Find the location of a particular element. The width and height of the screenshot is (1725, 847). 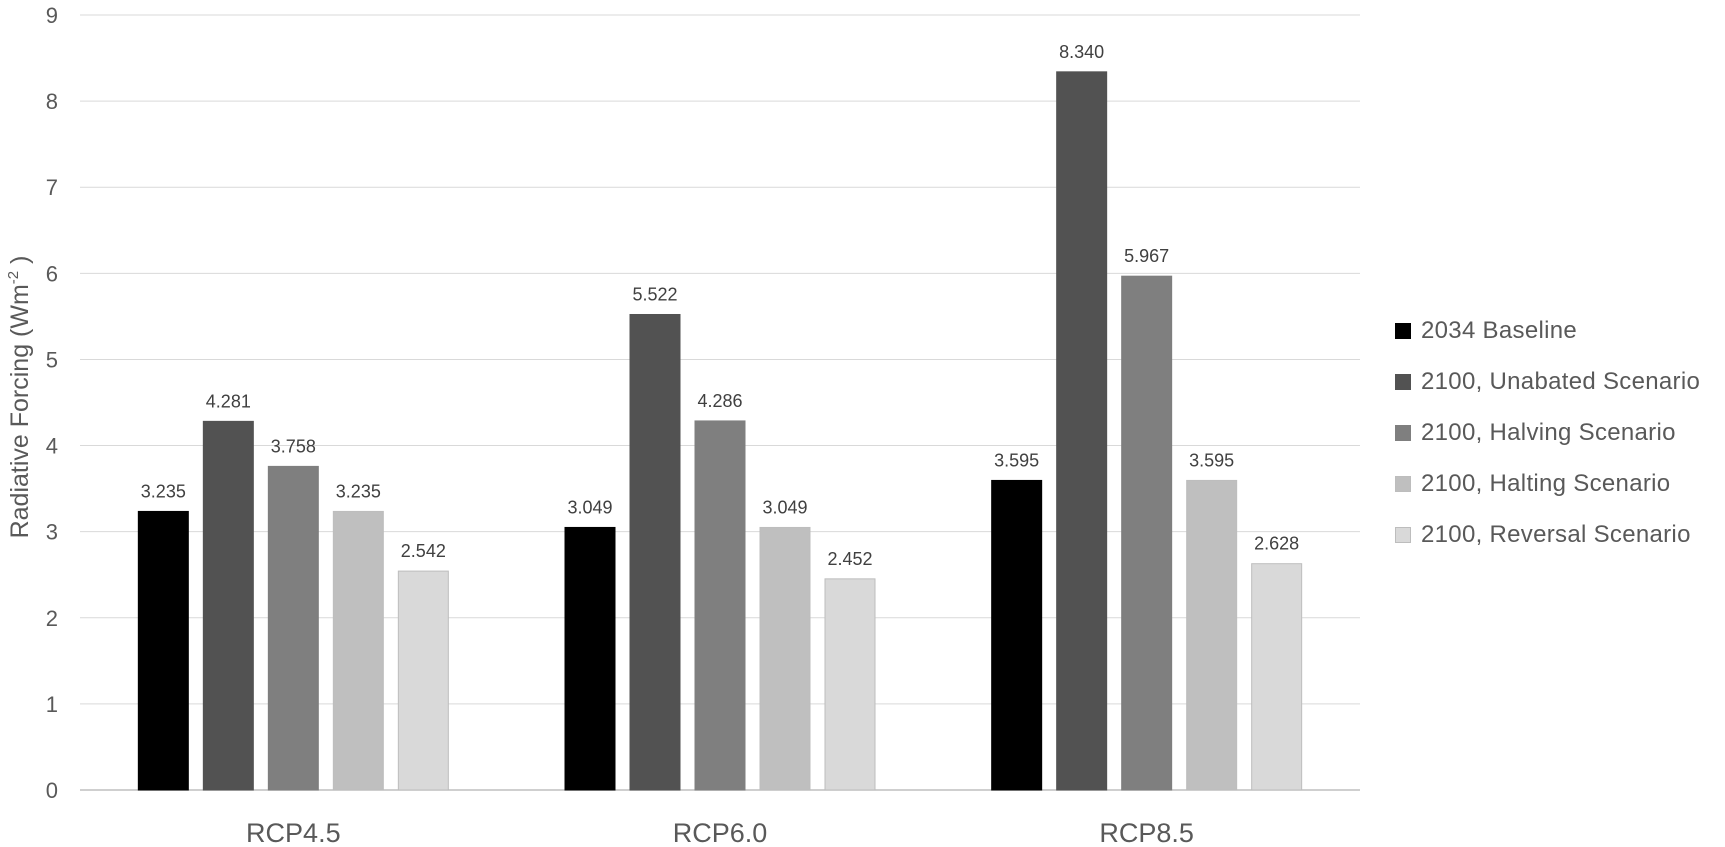

data-label: 5.522 is located at coordinates (654, 294).